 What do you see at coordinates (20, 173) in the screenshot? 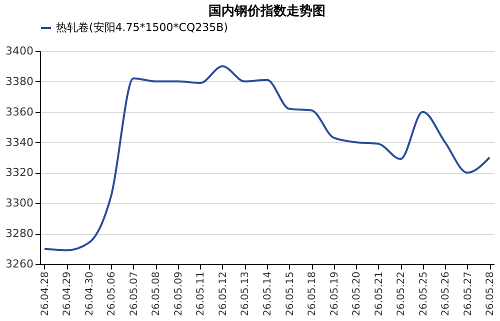
I see `y-tick-label: 3320` at bounding box center [20, 173].